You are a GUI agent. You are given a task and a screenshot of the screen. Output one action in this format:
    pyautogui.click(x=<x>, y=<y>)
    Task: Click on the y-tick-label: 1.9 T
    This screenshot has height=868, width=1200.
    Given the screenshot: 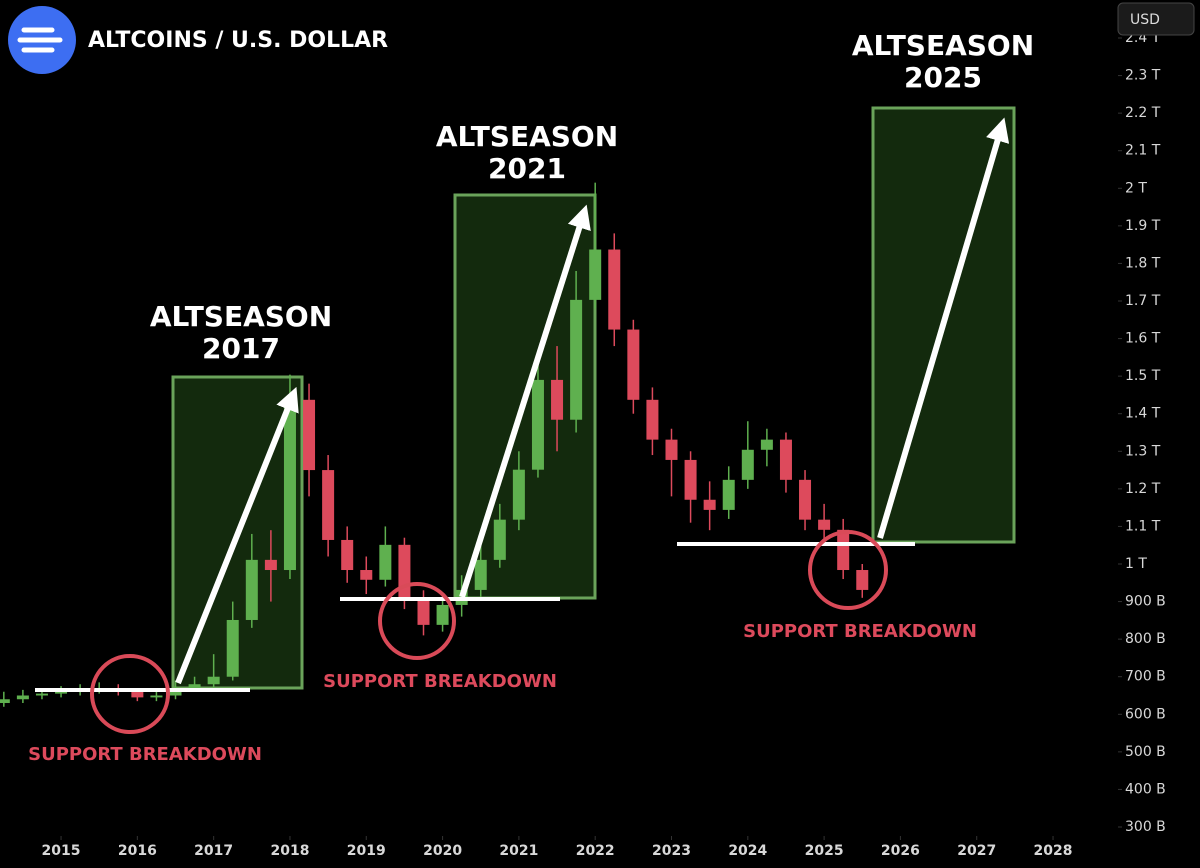 What is the action you would take?
    pyautogui.click(x=1143, y=226)
    